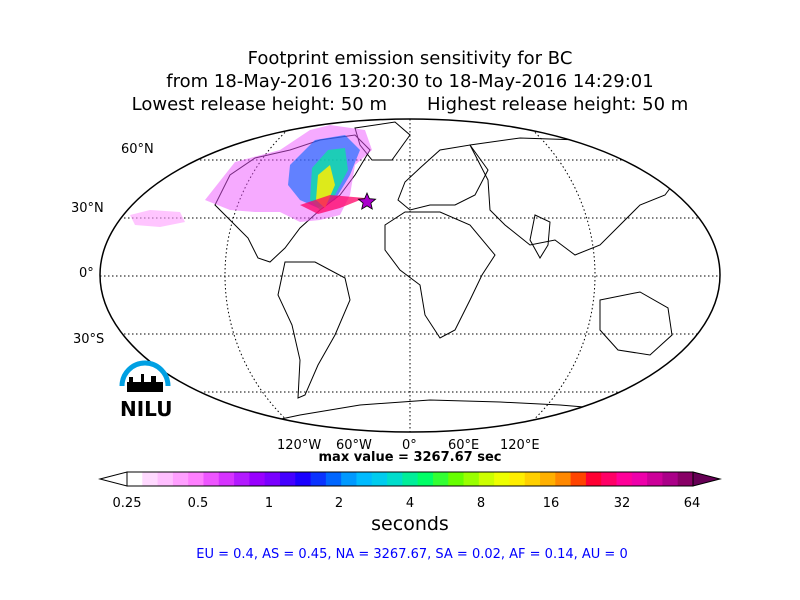  Describe the element at coordinates (464, 445) in the screenshot. I see `lon-label-60e: 60°E` at that location.